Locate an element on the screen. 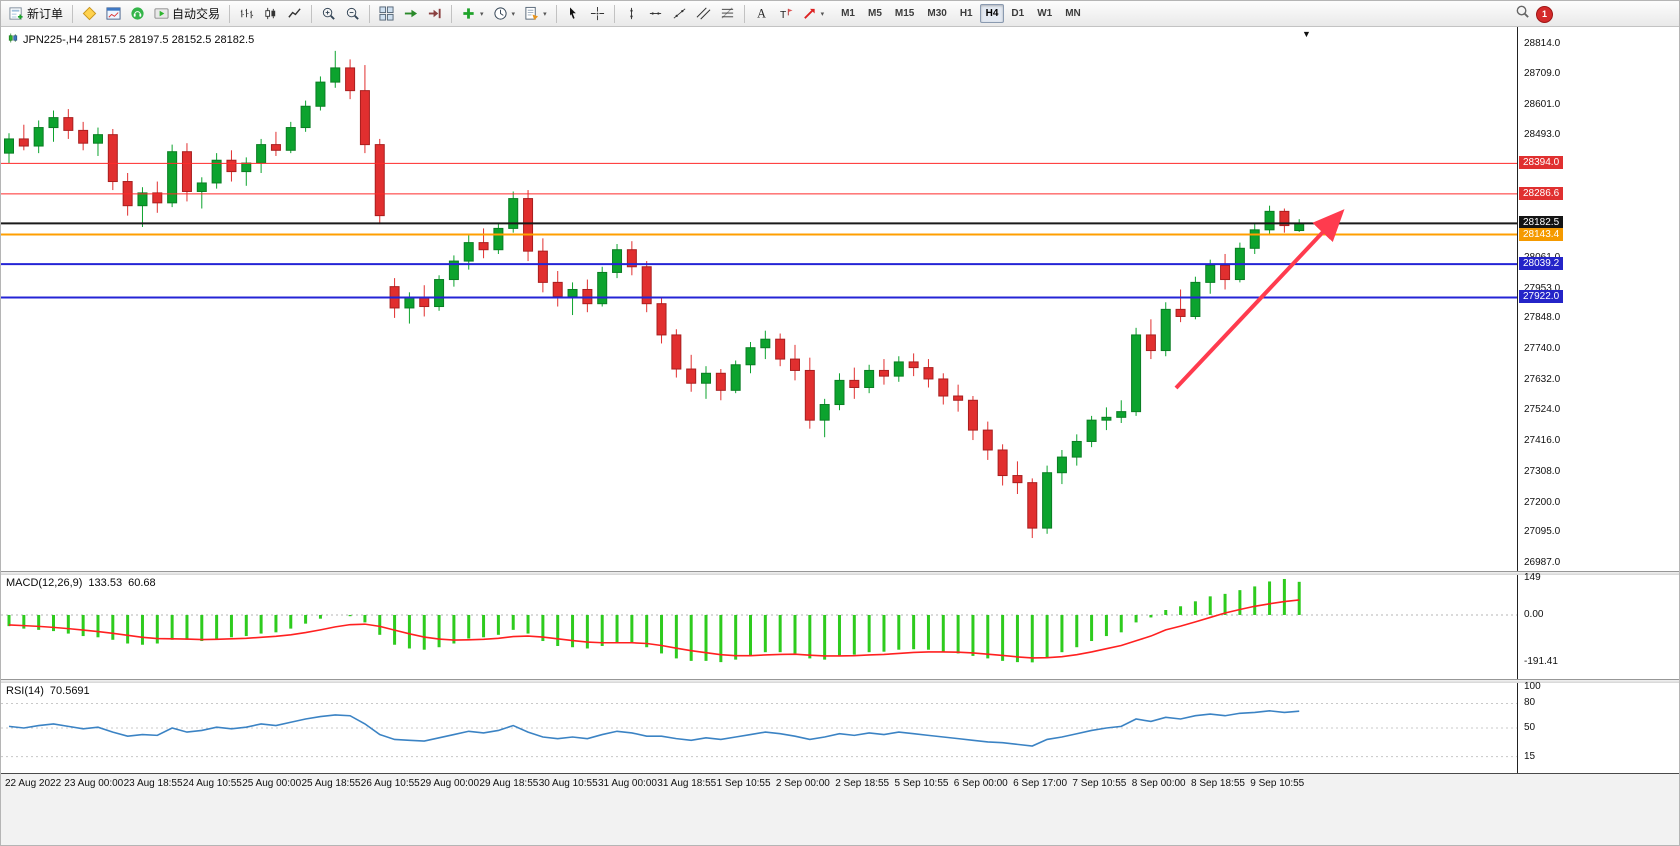  channel-icon is located at coordinates (703, 13).